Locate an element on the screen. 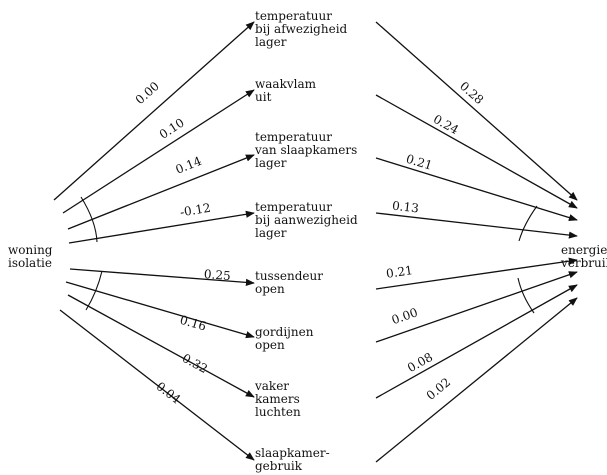 The image size is (607, 475). coef-in-3: 0.14 is located at coordinates (189, 165).